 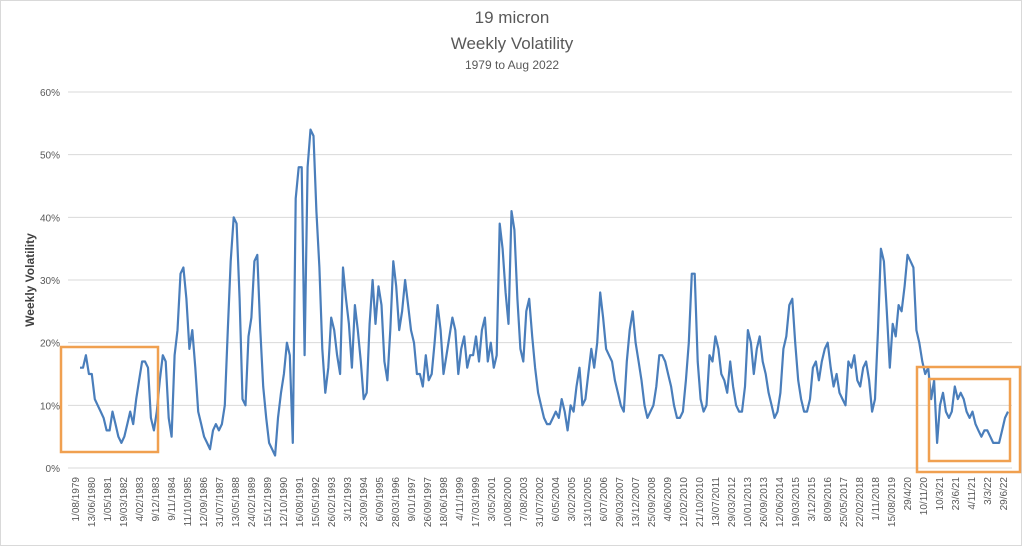 What do you see at coordinates (50, 281) in the screenshot?
I see `y-tick-label: 30%` at bounding box center [50, 281].